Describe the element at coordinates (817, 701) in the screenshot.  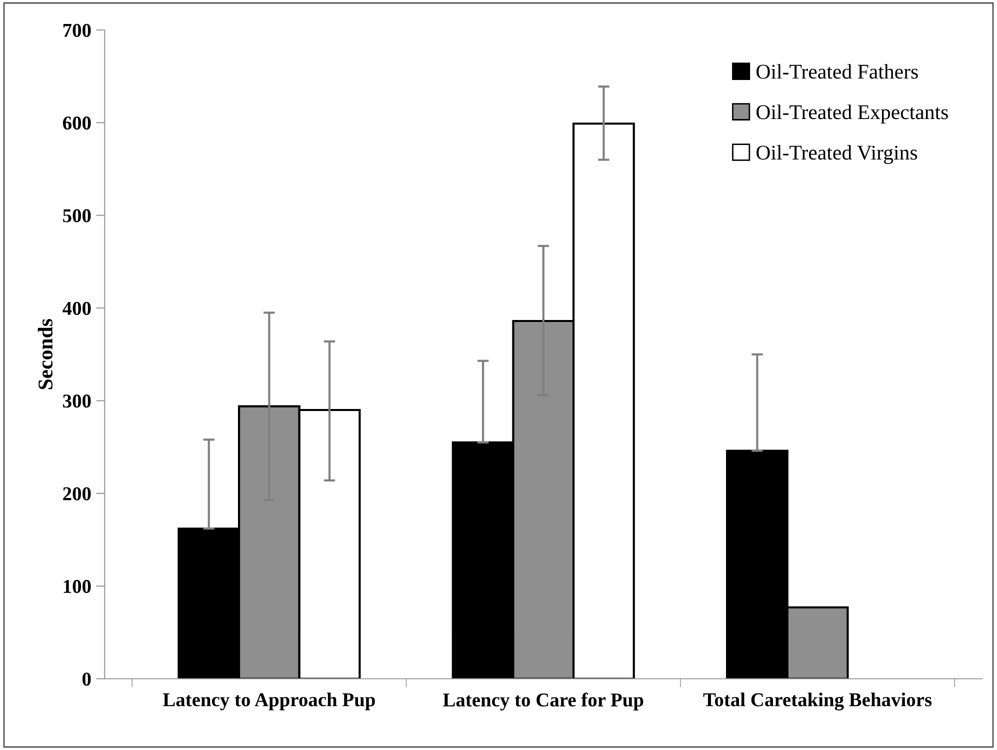
I see `x-tick-label: Total Caretaking Behaviors` at that location.